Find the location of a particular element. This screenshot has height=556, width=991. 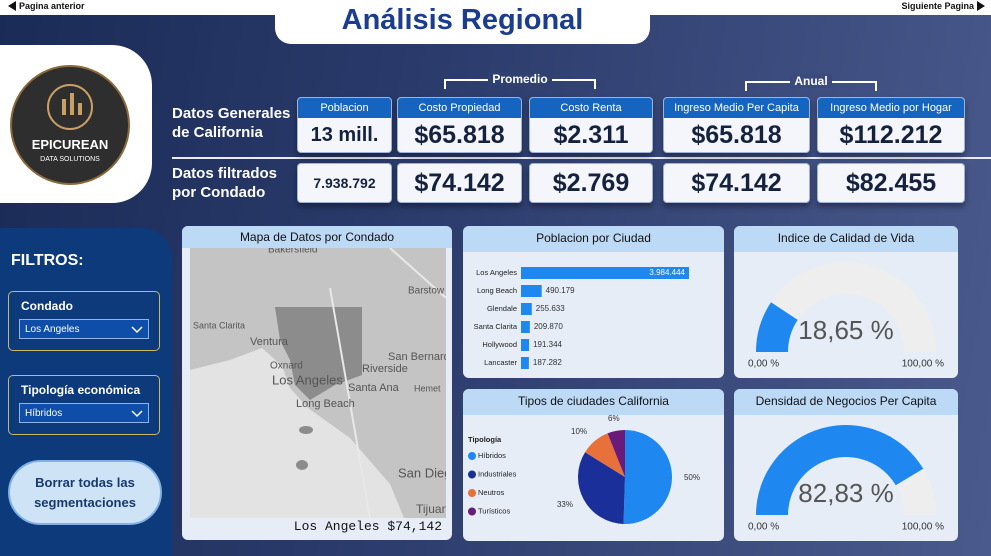

logo-tagline: DATA SOLUTIONS is located at coordinates (70, 159).